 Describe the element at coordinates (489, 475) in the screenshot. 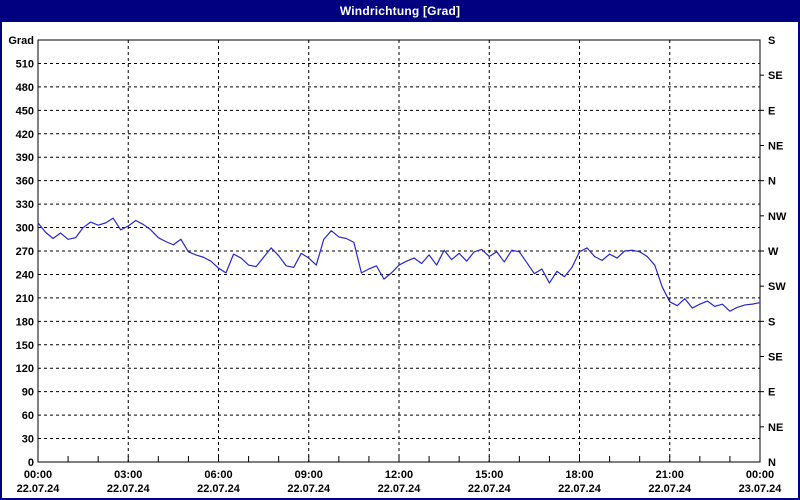

I see `x-axis-time-label: 15:00` at that location.